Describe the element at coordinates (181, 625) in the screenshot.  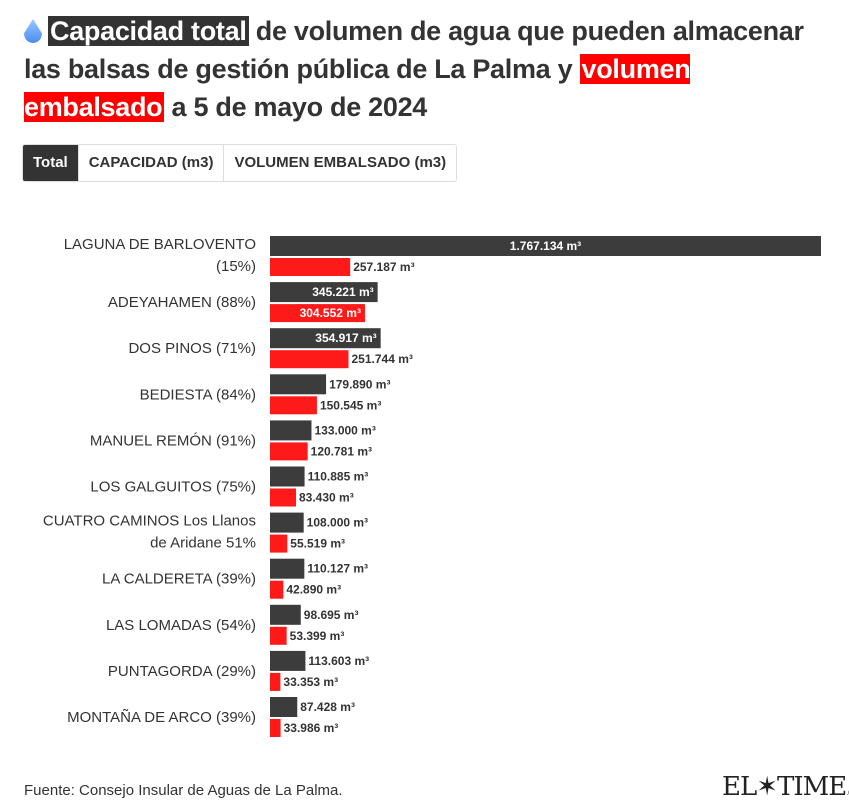
I see `category-label: LAS LOMADAS (54%)` at that location.